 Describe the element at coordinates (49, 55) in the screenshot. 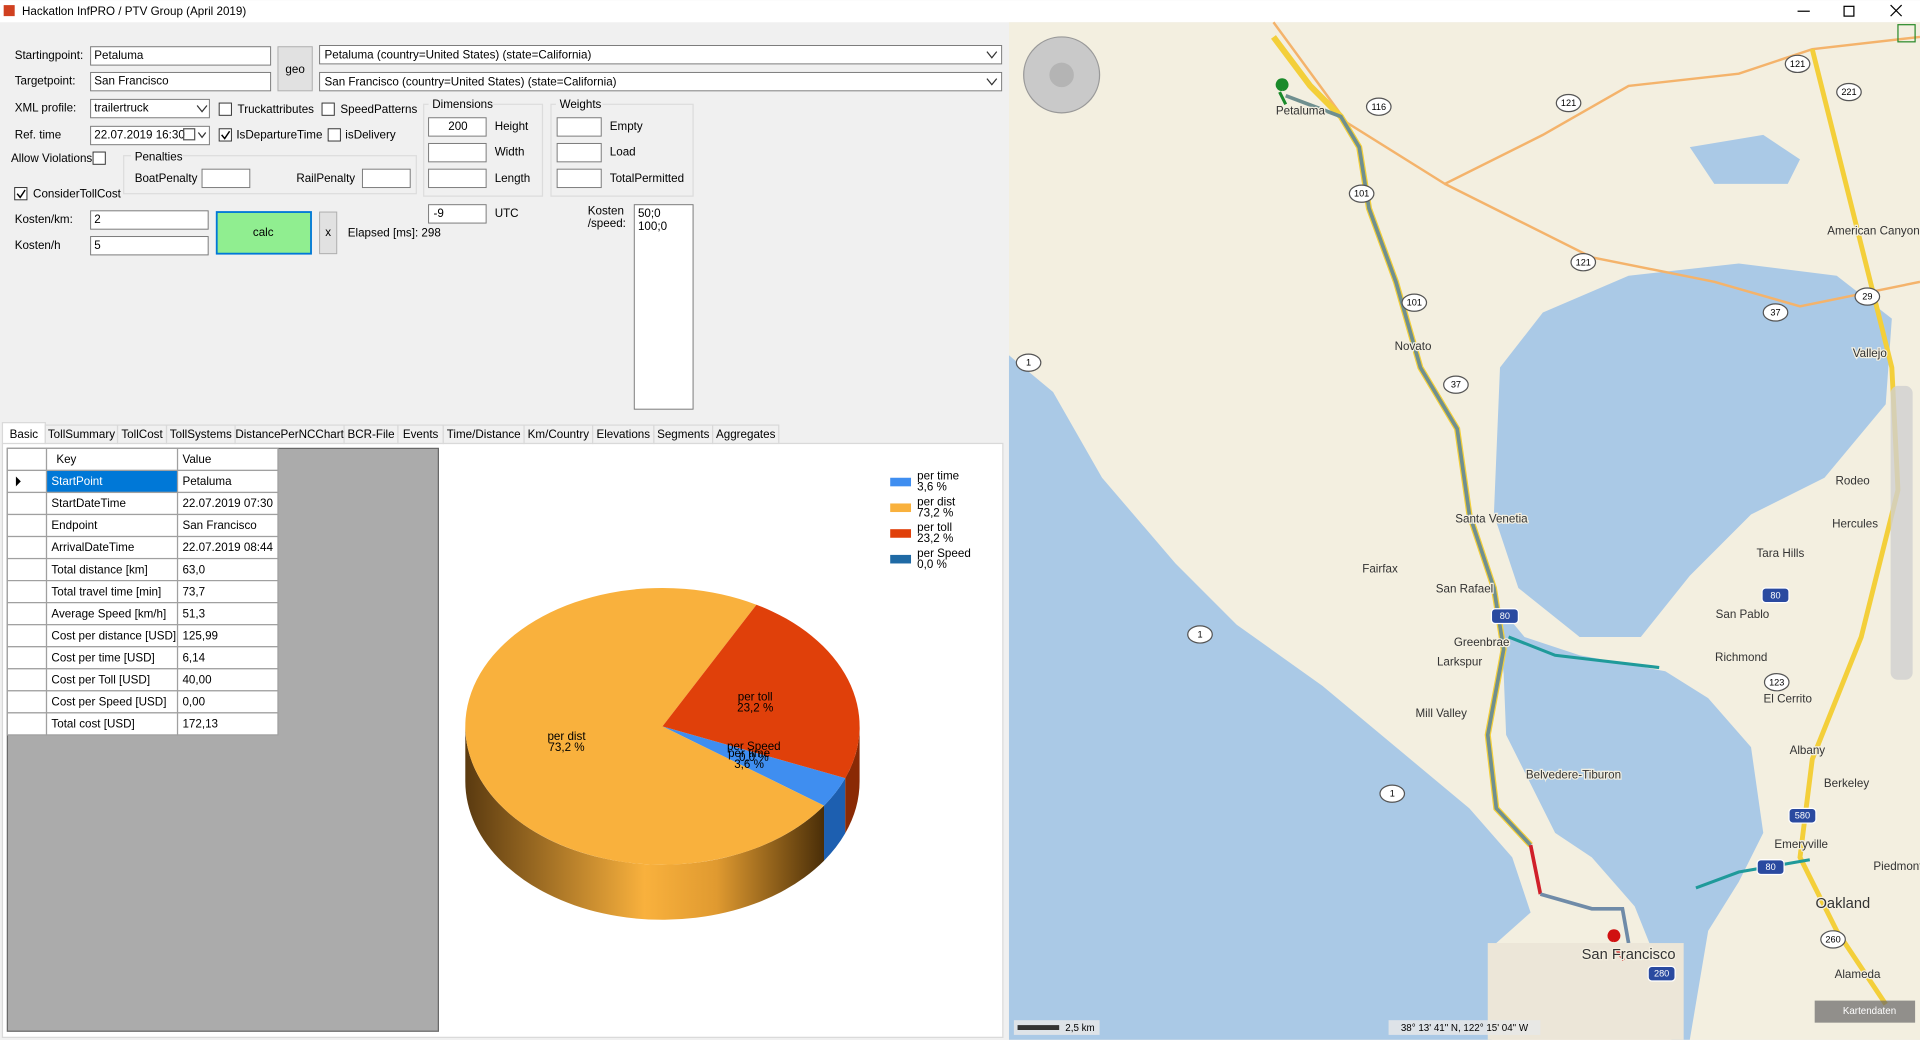

I see `label: Startingpoint:` at that location.